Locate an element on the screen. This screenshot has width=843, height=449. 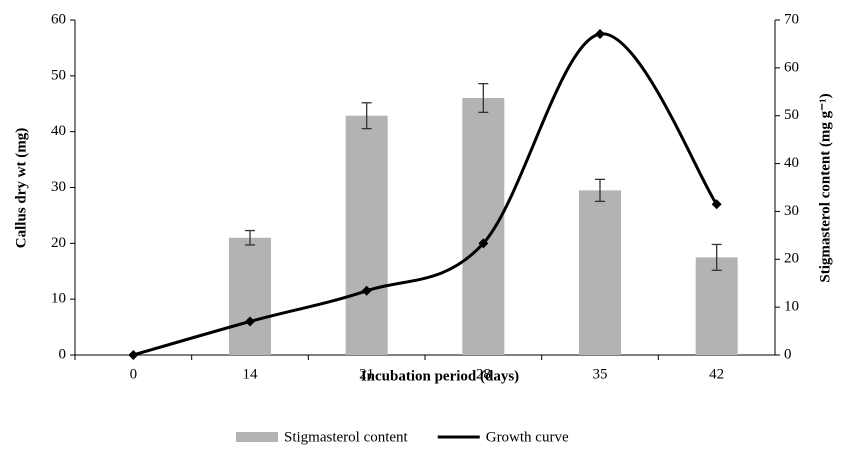
x-axis-title: Incubation period (days) is located at coordinates (440, 376).